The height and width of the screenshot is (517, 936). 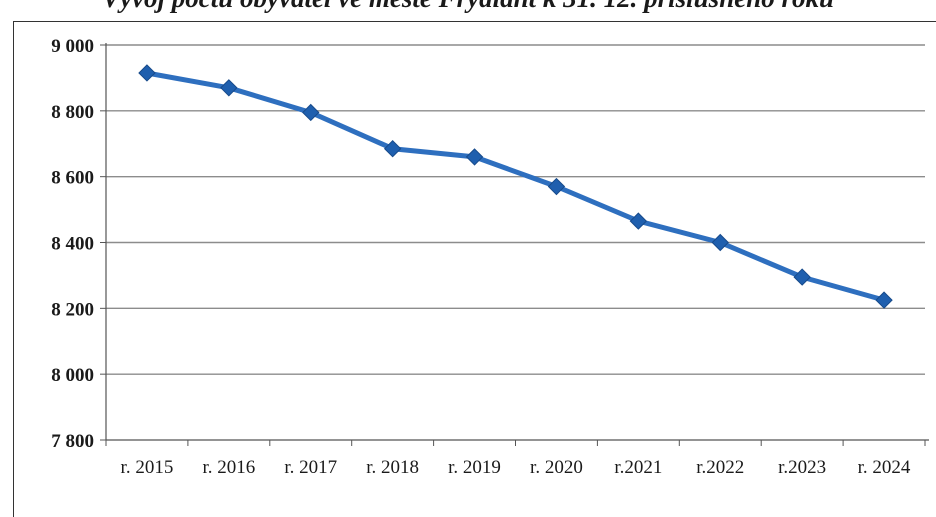 What do you see at coordinates (884, 467) in the screenshot?
I see `x-tick-label: r. 2024` at bounding box center [884, 467].